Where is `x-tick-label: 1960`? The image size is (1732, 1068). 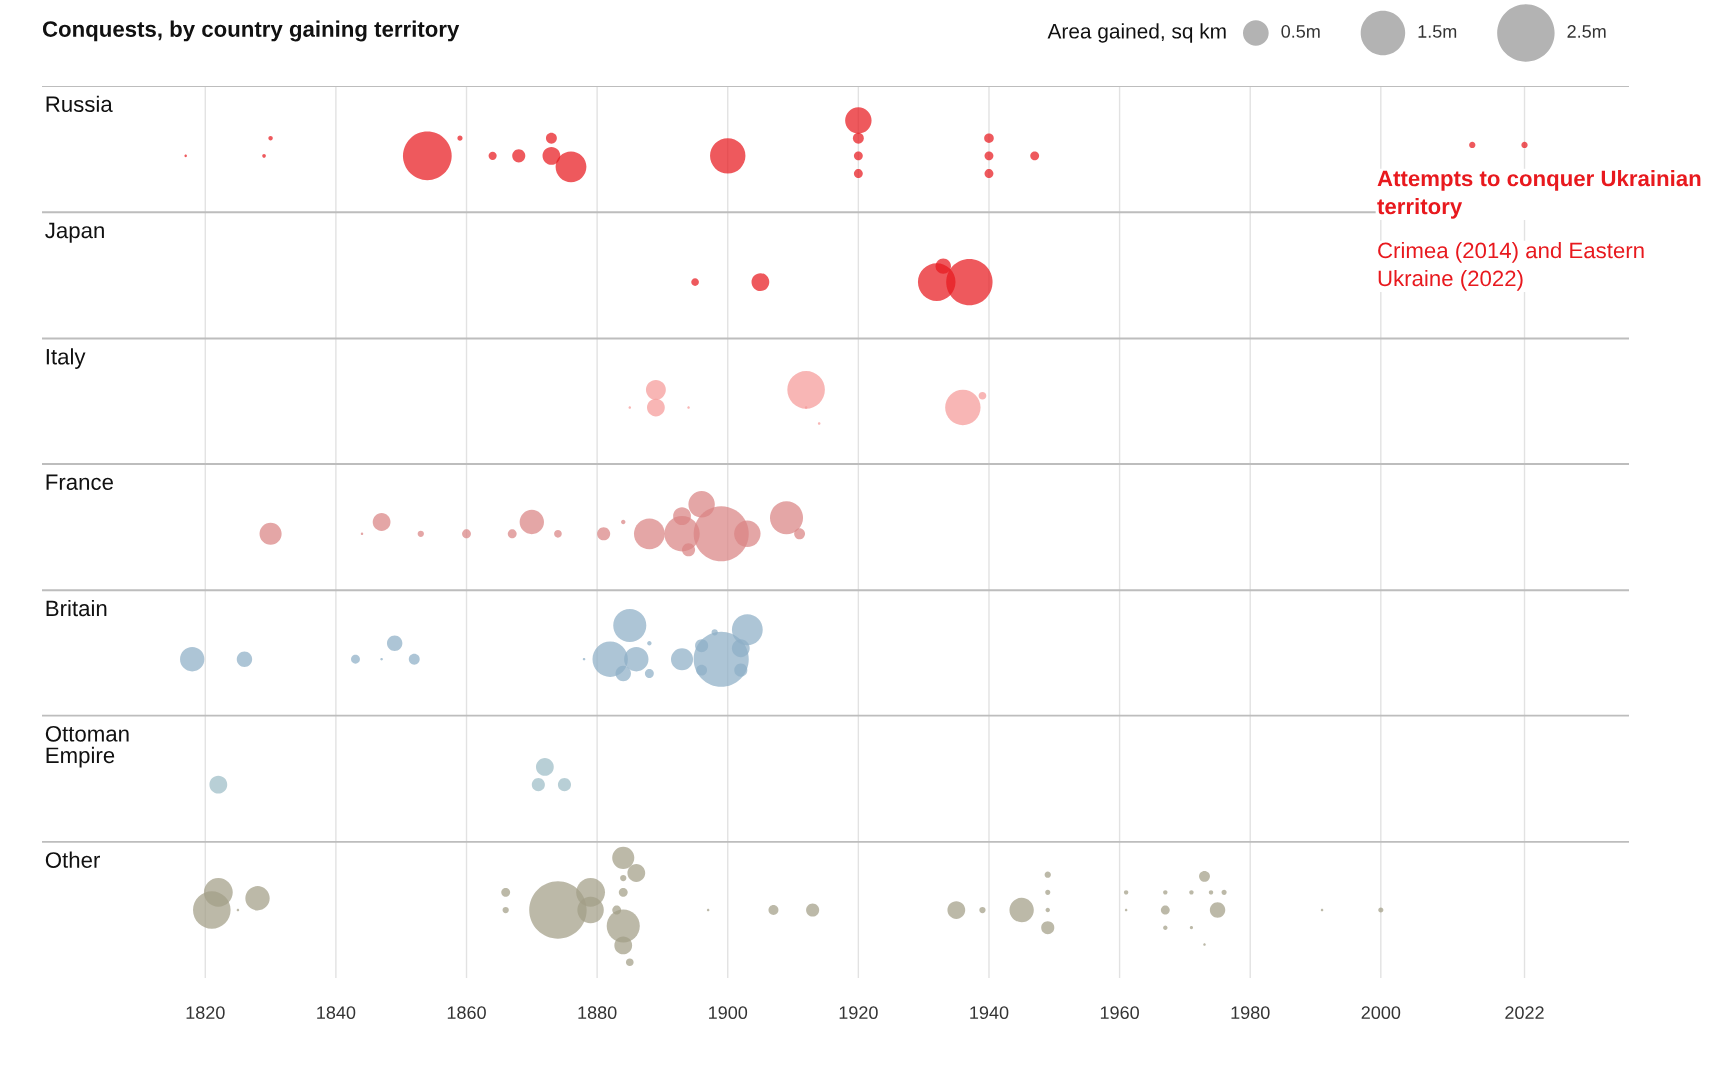 x-tick-label: 1960 is located at coordinates (1119, 1013).